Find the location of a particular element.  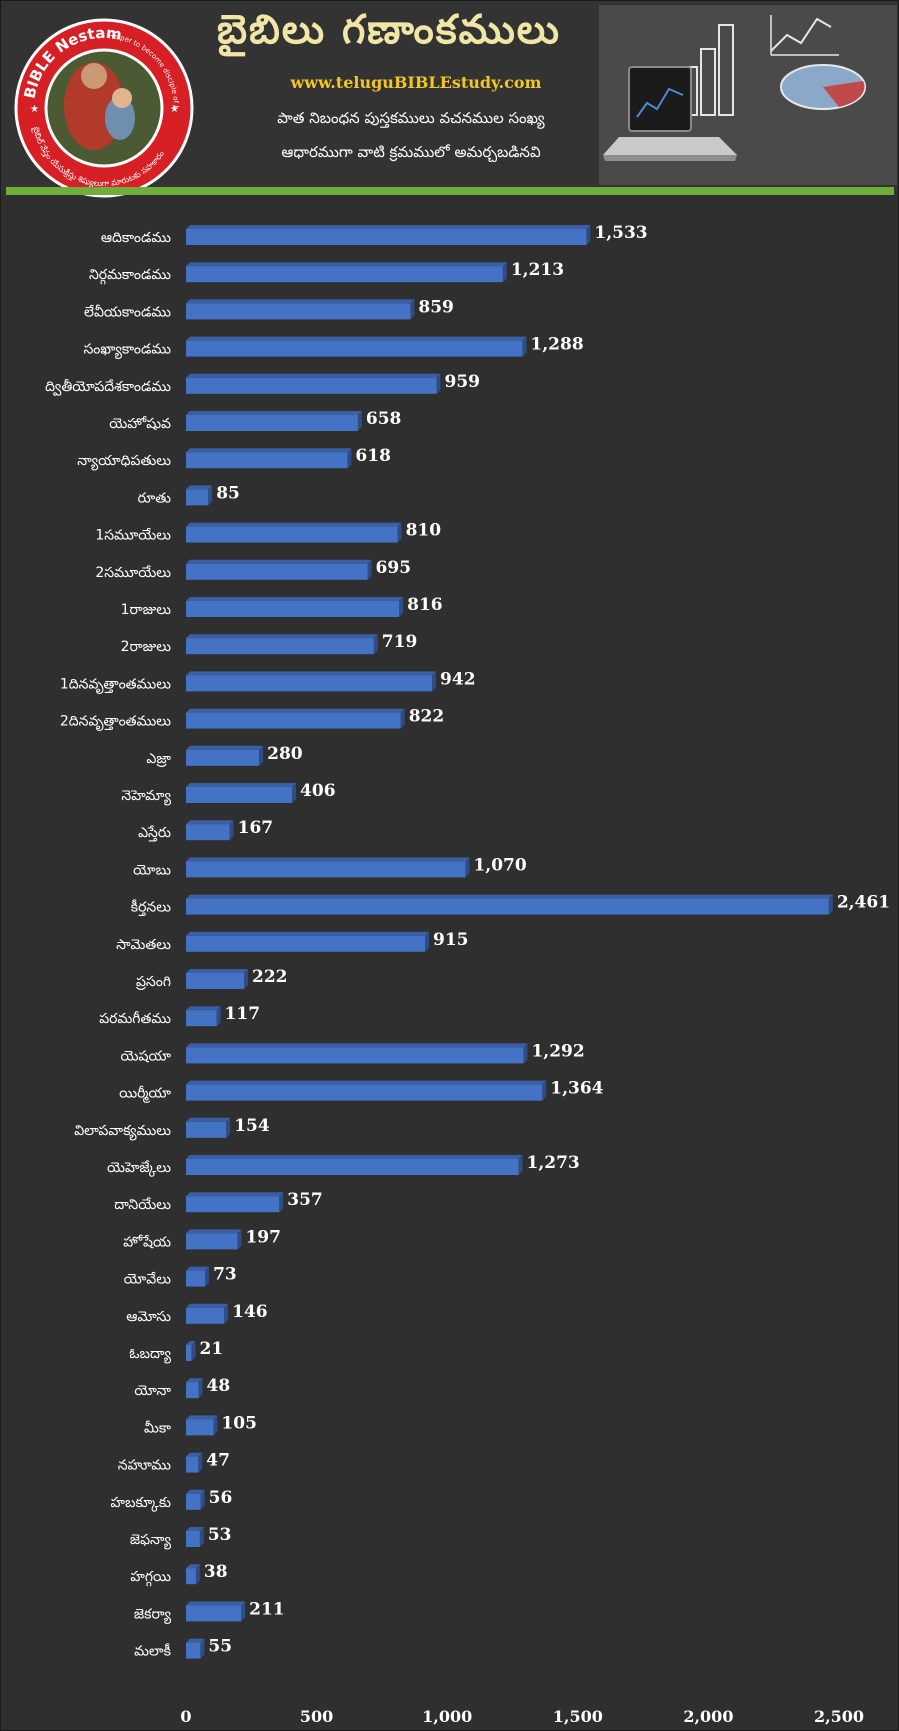

value-label: 1,213 is located at coordinates (537, 270).